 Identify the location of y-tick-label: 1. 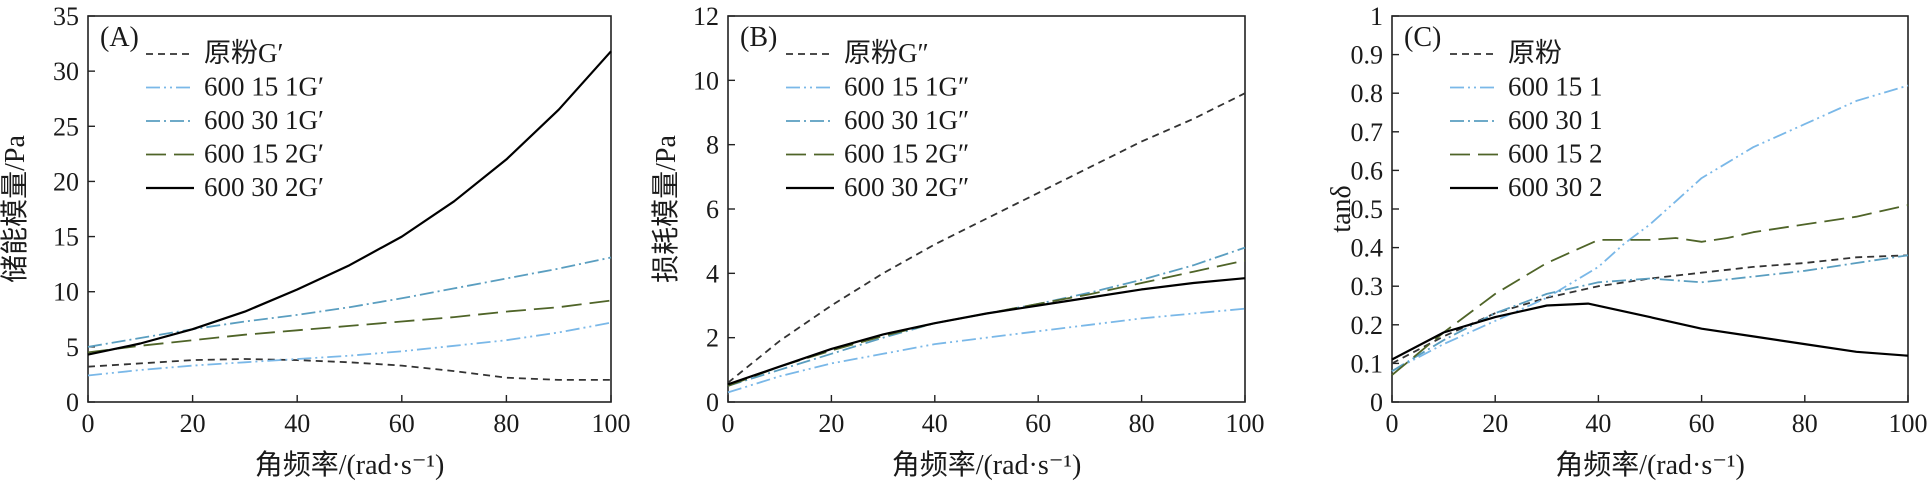
(1376, 16).